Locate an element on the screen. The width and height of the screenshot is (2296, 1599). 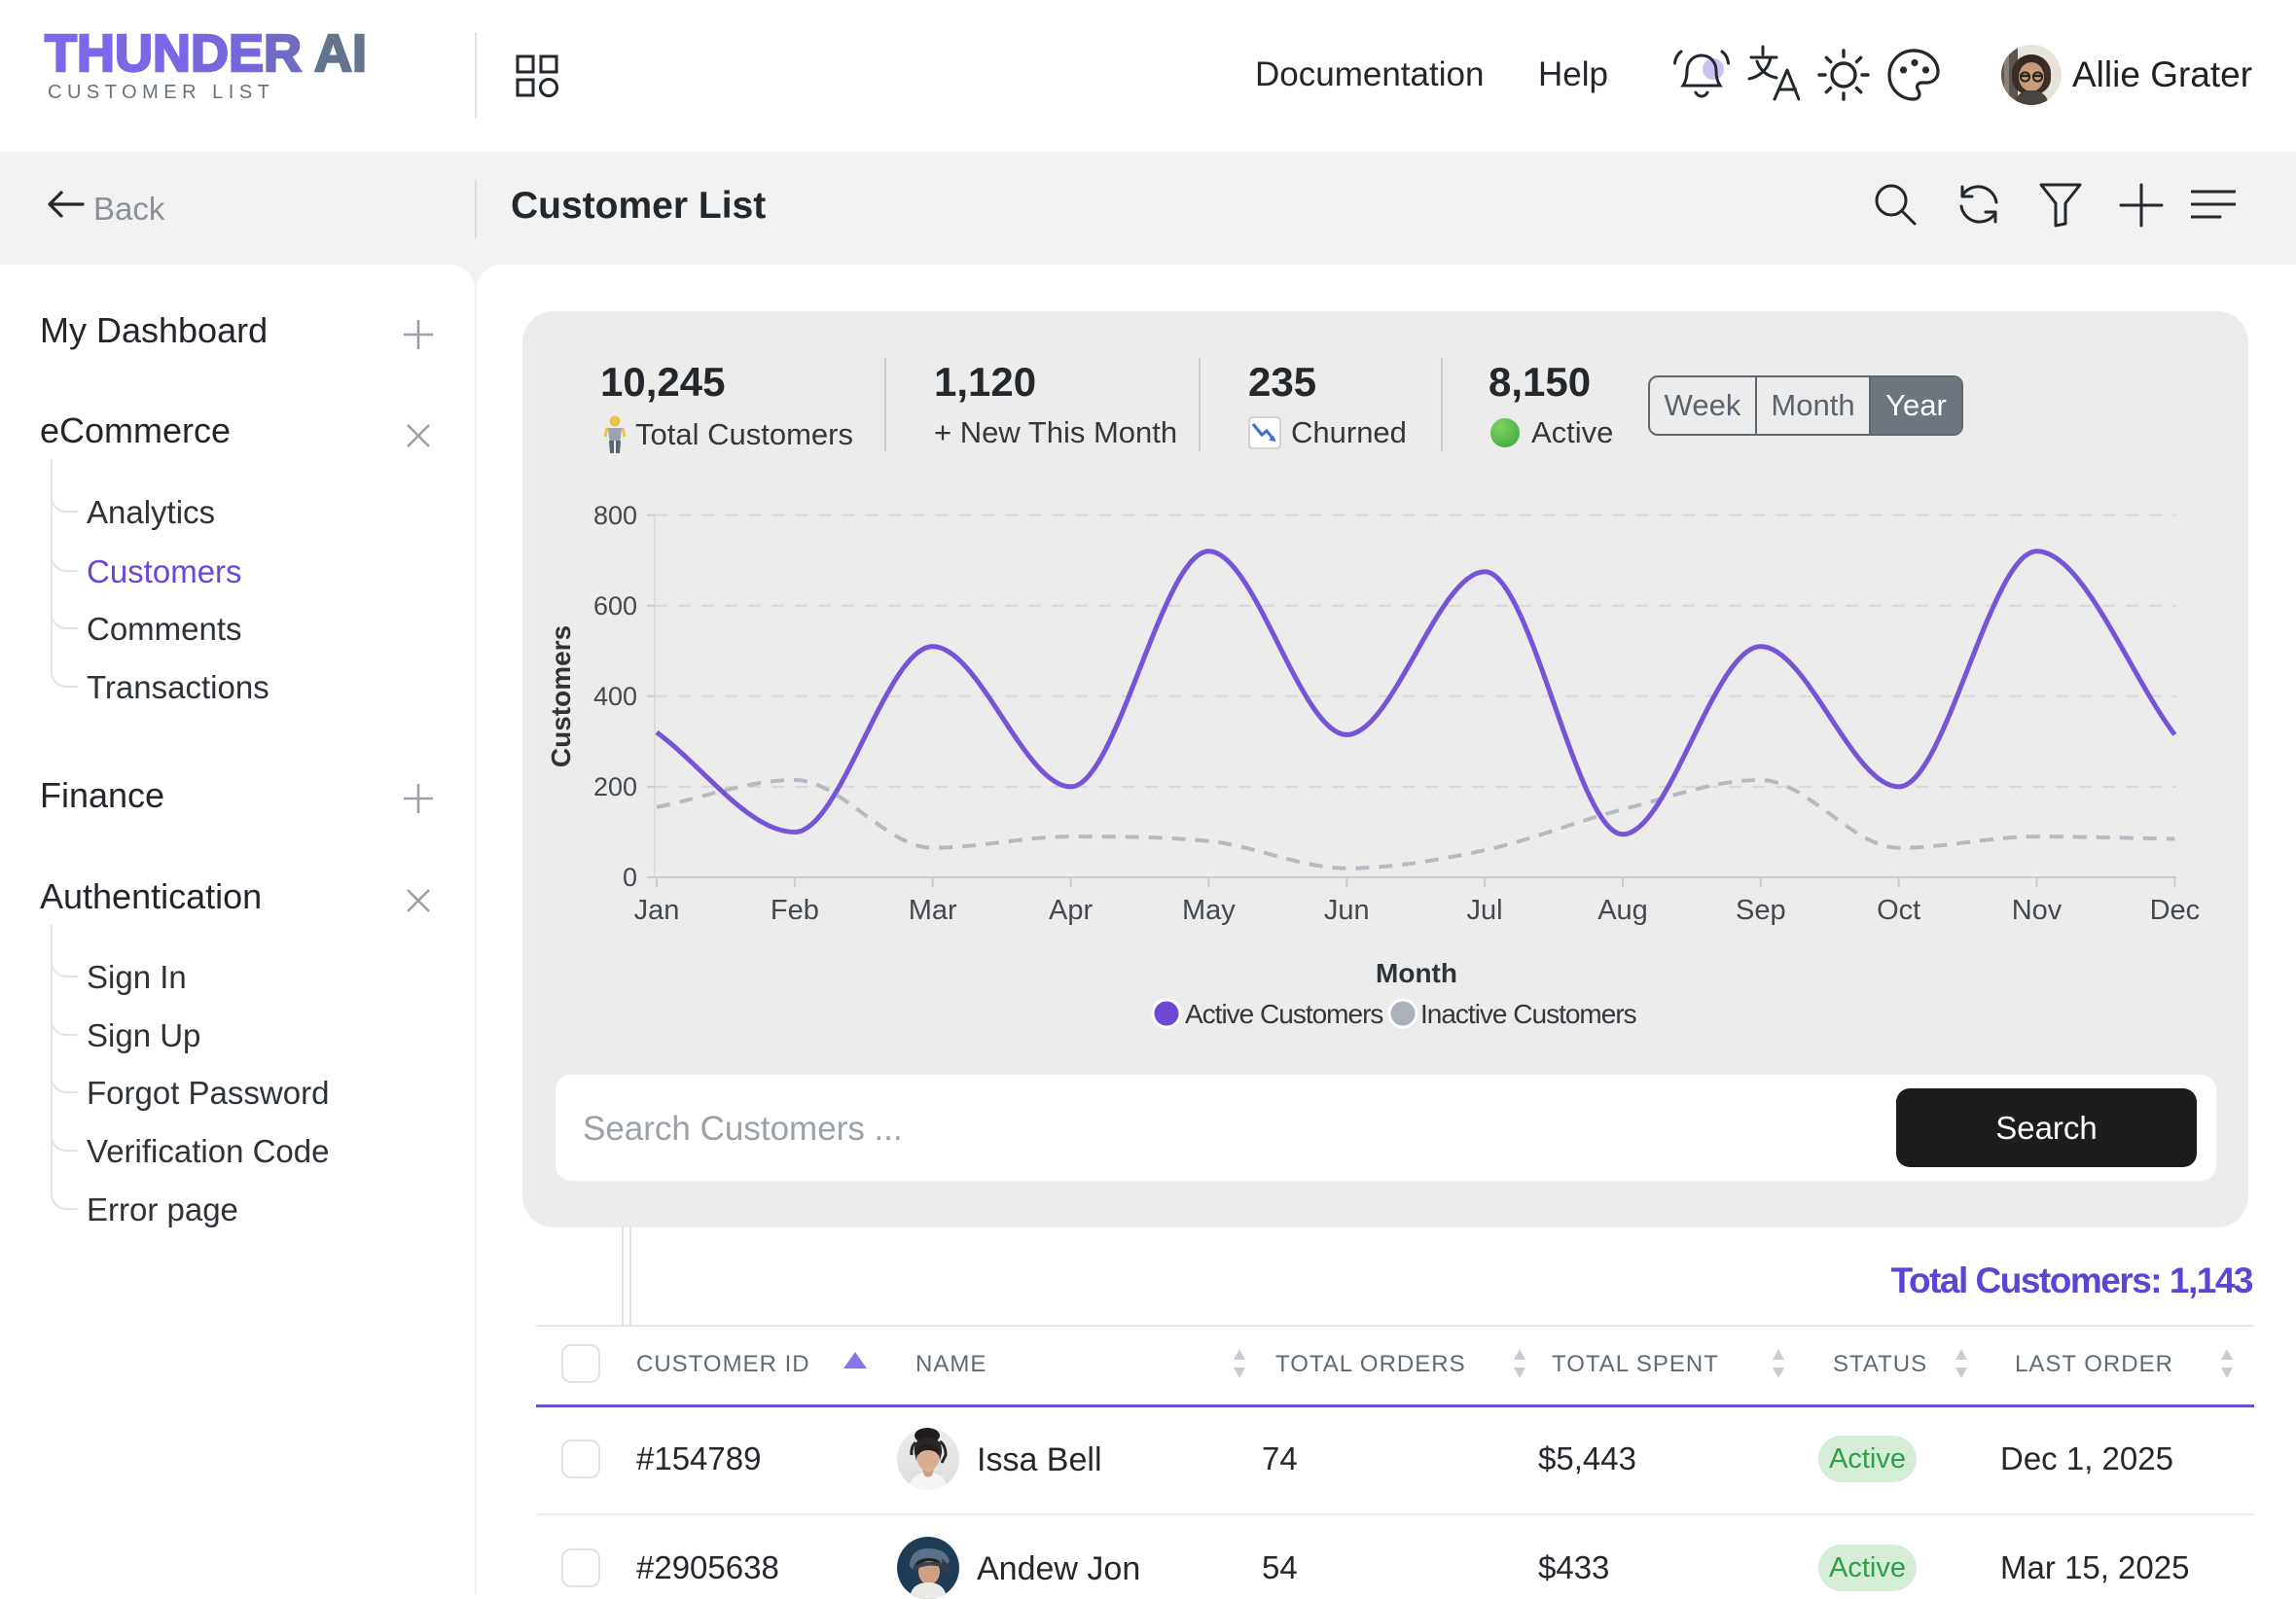
svg-text: Nov is located at coordinates (2037, 910).